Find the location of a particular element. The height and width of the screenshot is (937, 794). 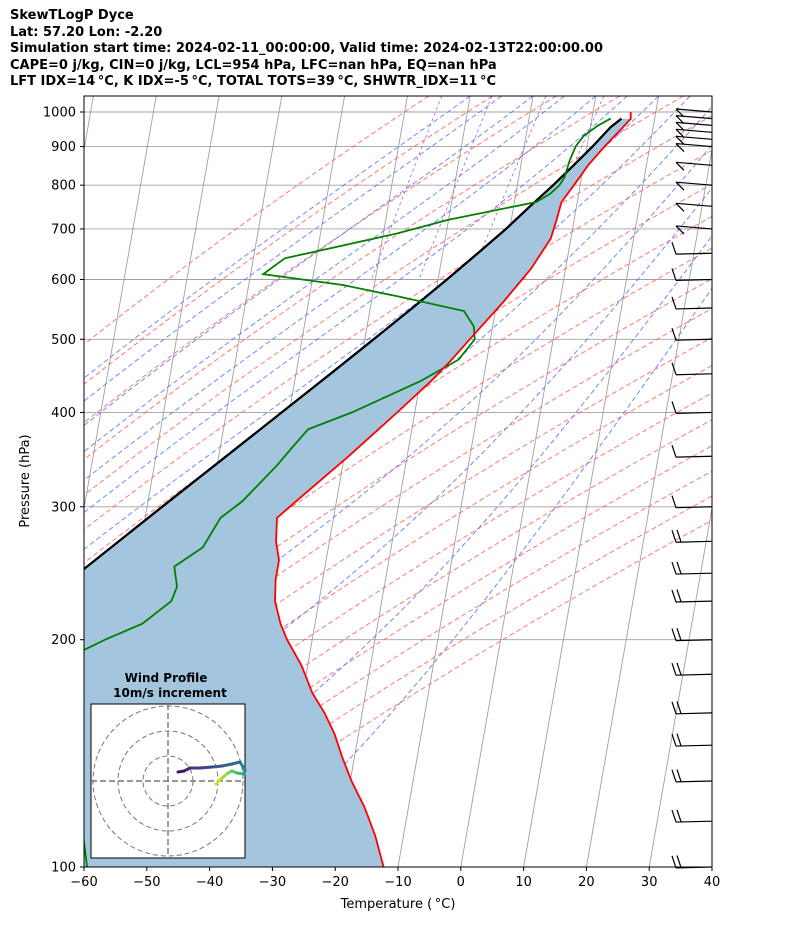

x-tick-label: 30 is located at coordinates (649, 882).